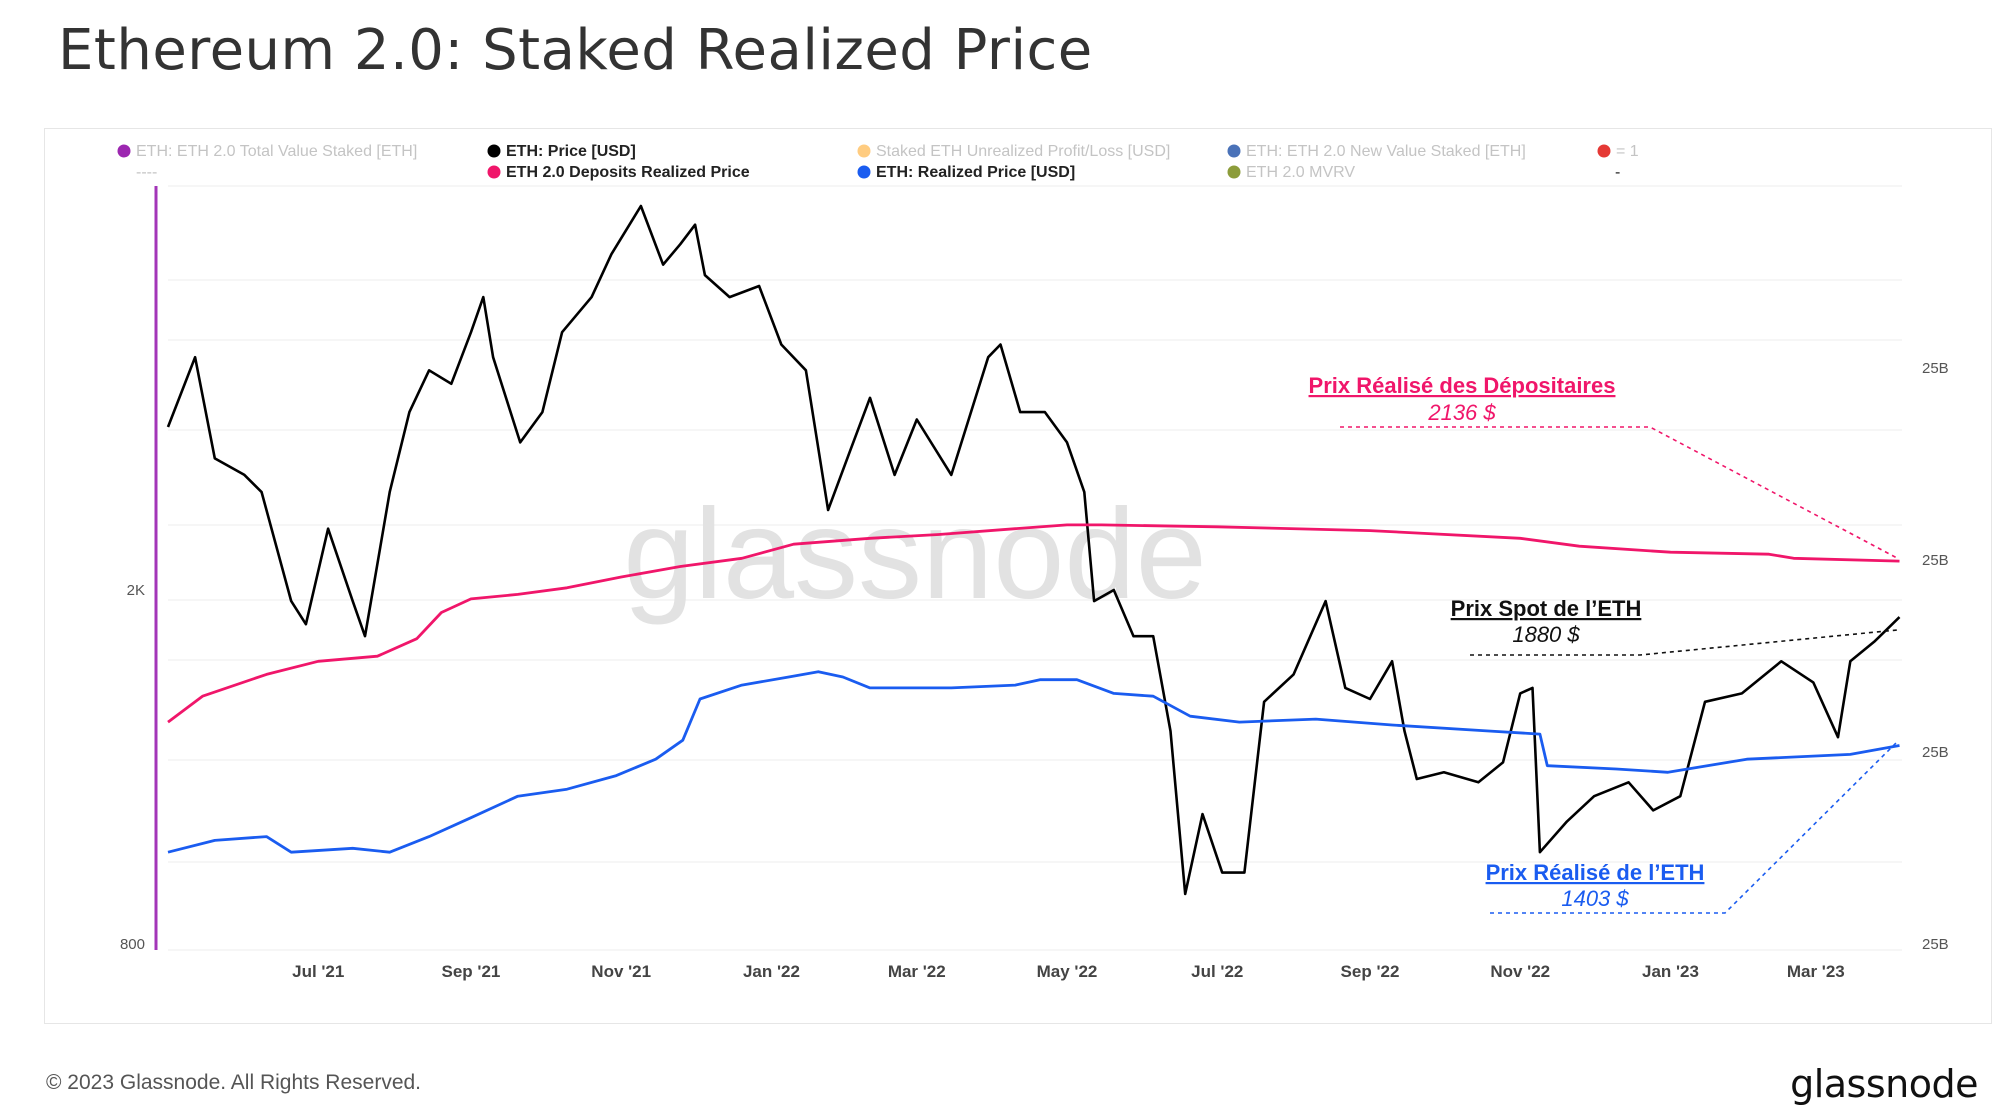 This screenshot has width=2000, height=1106. I want to click on y-axis-left: 2K 800, so click(132, 767).